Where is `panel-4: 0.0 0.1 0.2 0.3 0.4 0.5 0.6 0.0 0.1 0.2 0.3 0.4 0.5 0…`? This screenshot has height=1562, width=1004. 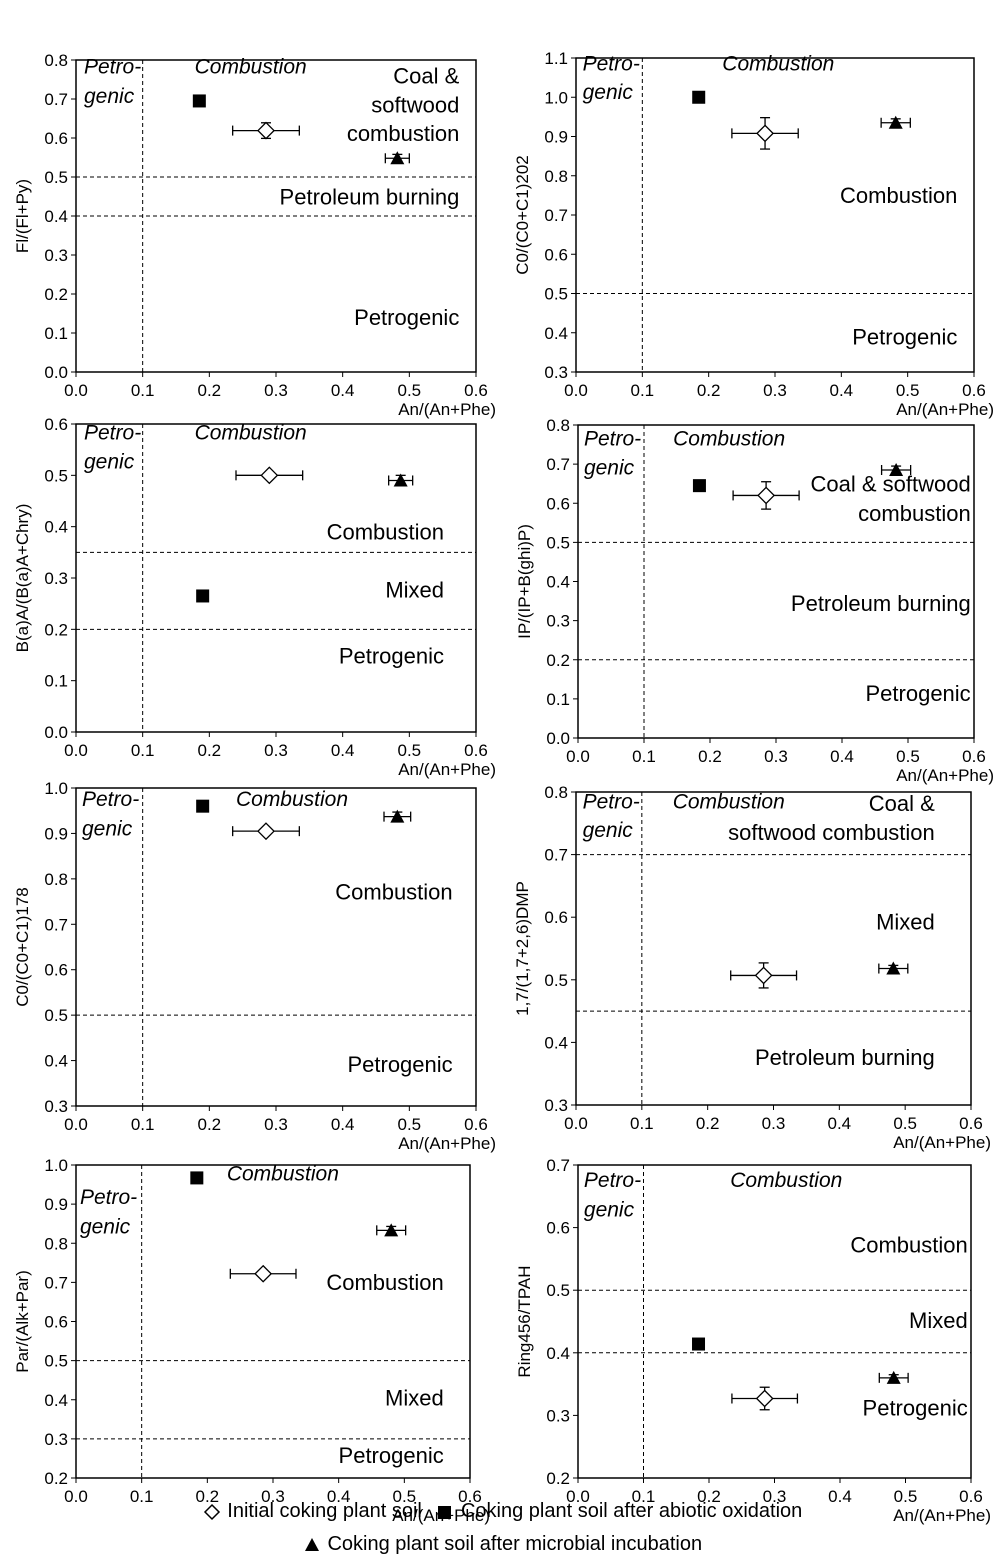 panel-4: 0.0 0.1 0.2 0.3 0.4 0.5 0.6 0.0 0.1 0.2 0.3 0.4 0.5 0… is located at coordinates (754, 600).